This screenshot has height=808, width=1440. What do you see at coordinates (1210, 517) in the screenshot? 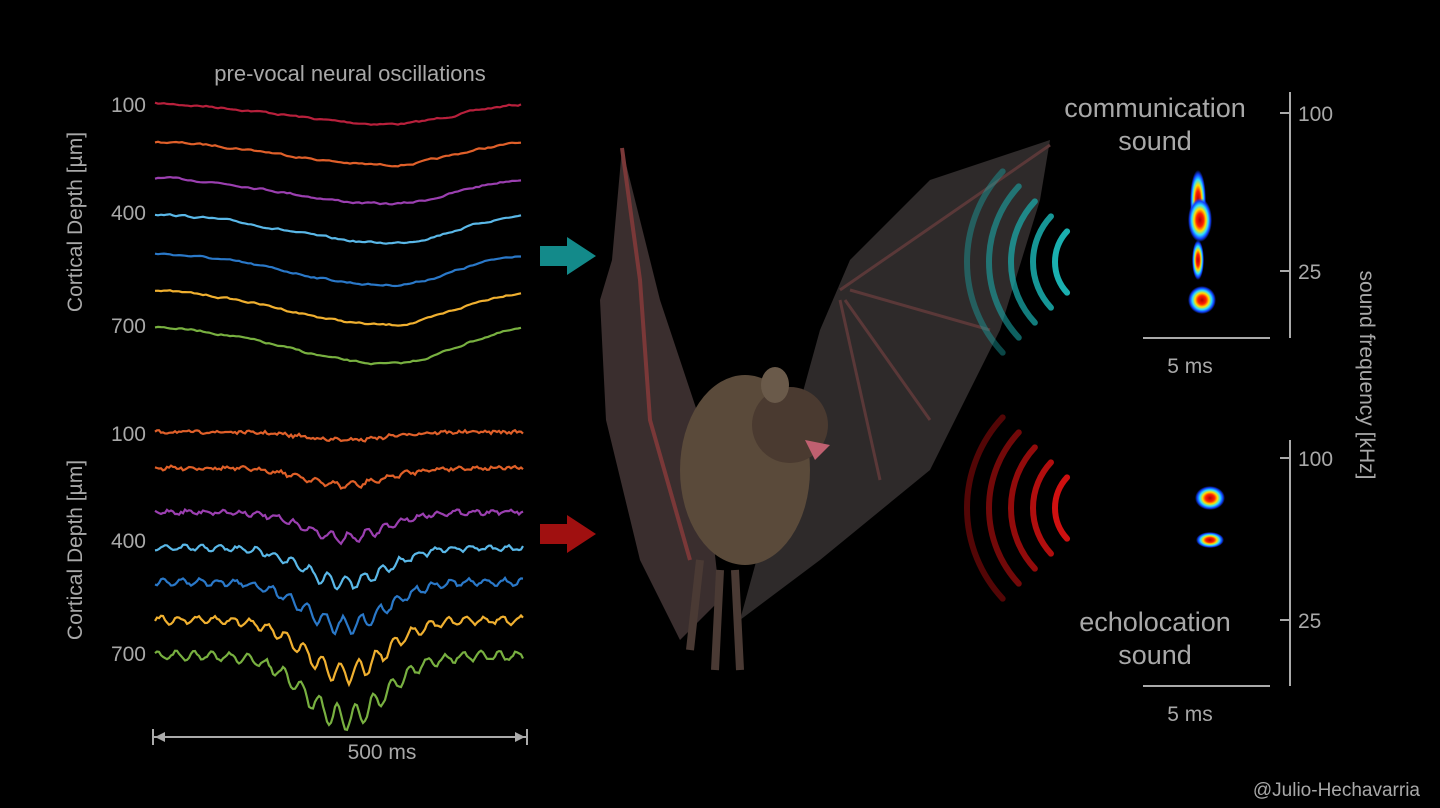
I see `echolocation-spectrogram` at bounding box center [1210, 517].